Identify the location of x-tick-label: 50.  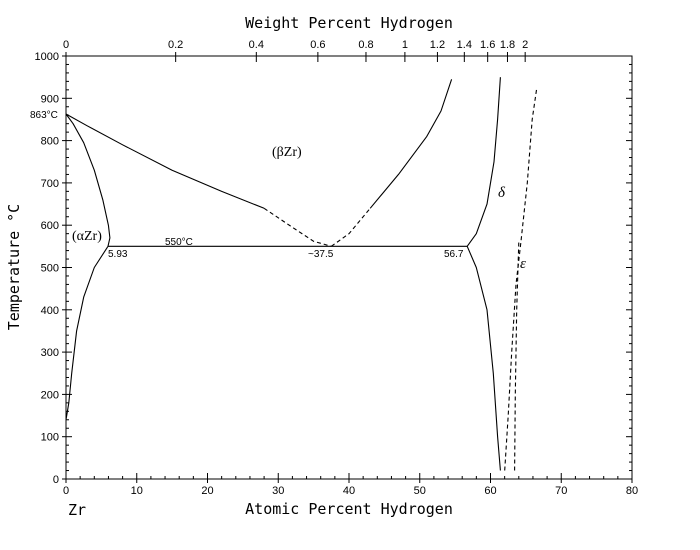
(420, 491).